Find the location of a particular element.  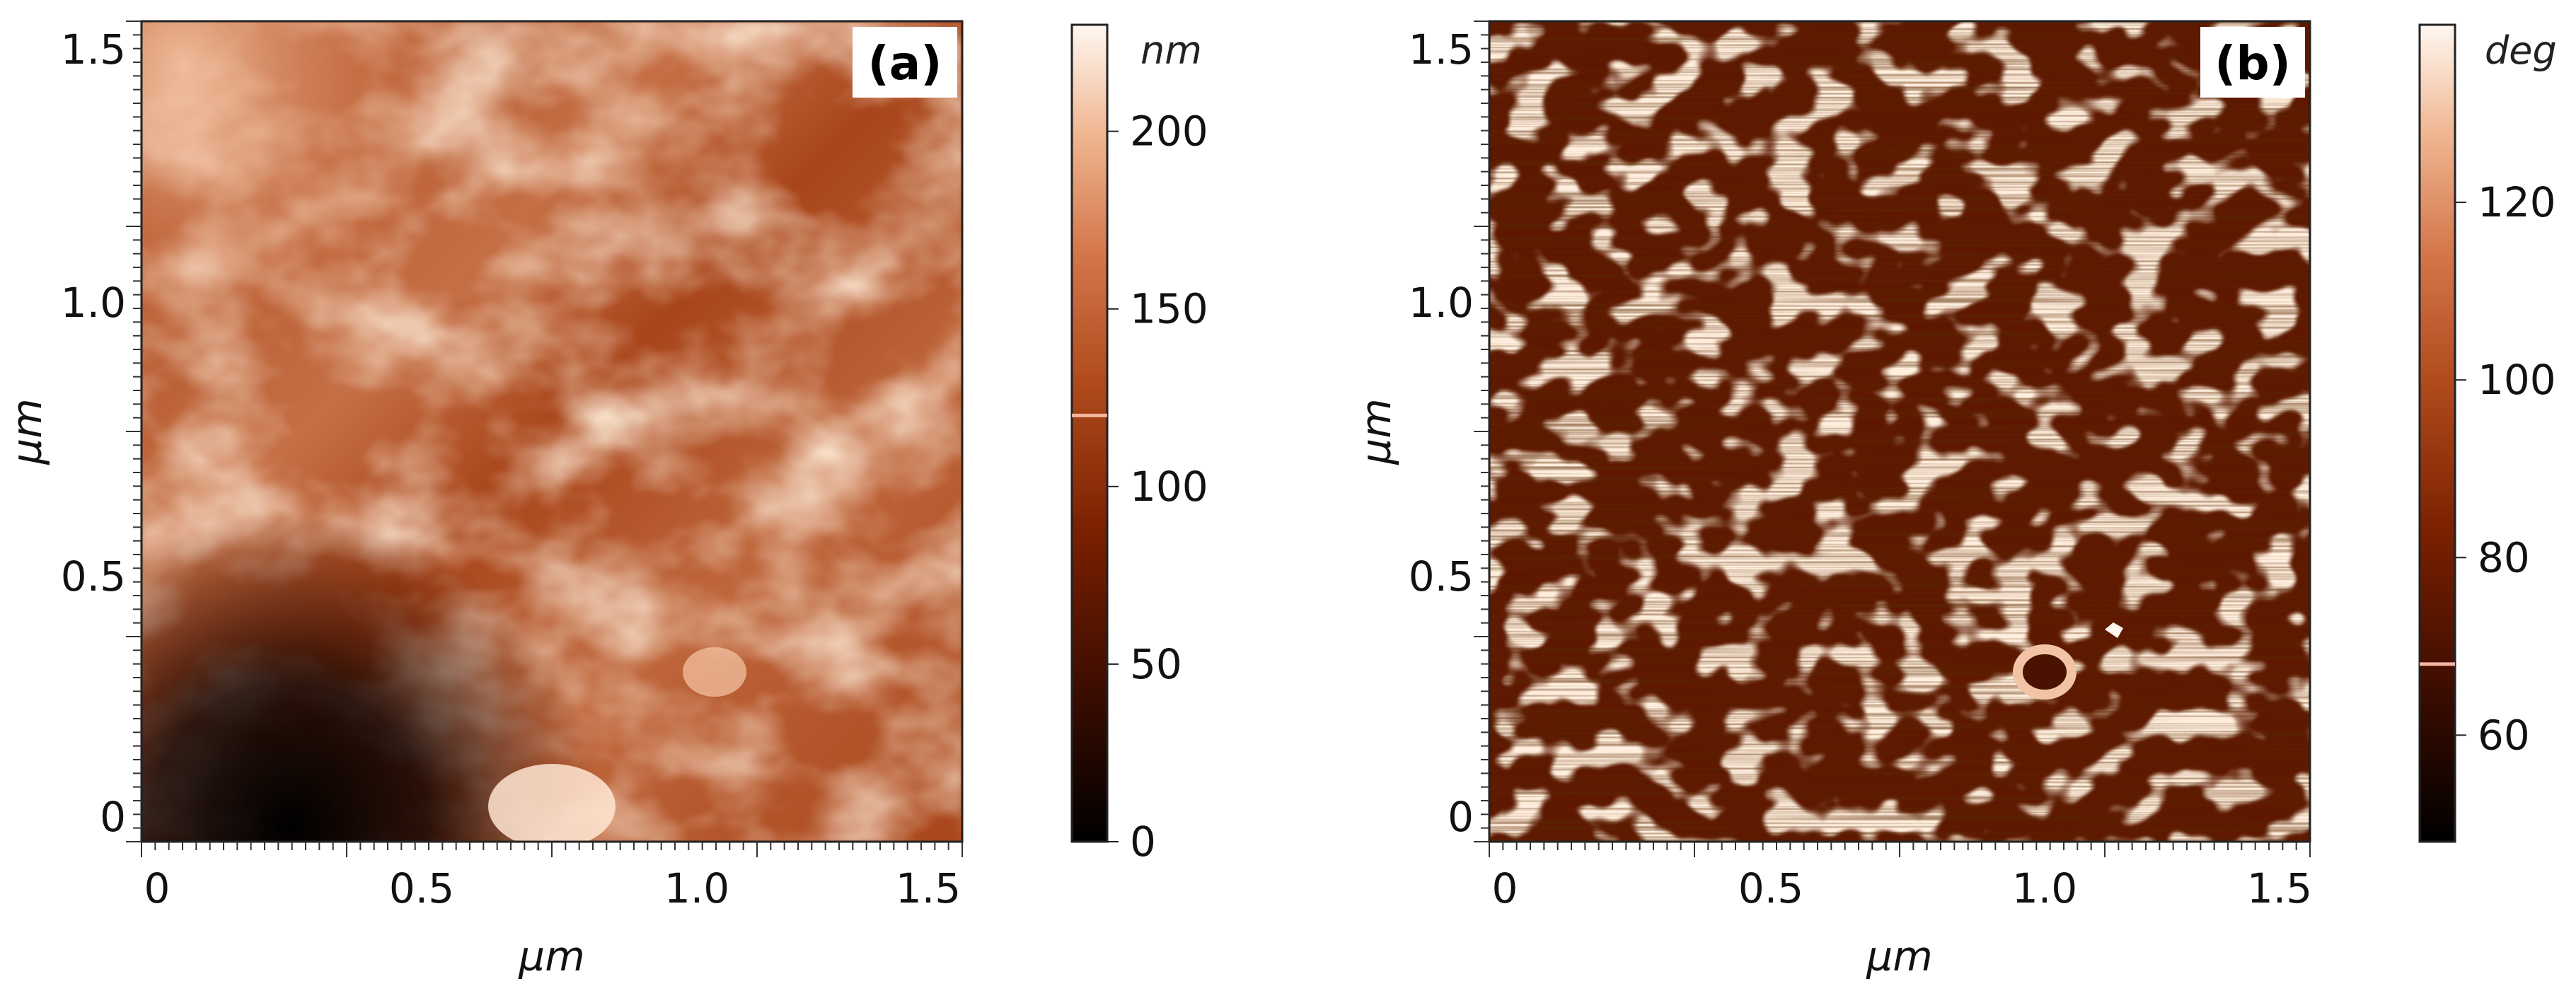

panel-b-colorbar: deg 60 80 100 120 is located at coordinates (2487, 433).